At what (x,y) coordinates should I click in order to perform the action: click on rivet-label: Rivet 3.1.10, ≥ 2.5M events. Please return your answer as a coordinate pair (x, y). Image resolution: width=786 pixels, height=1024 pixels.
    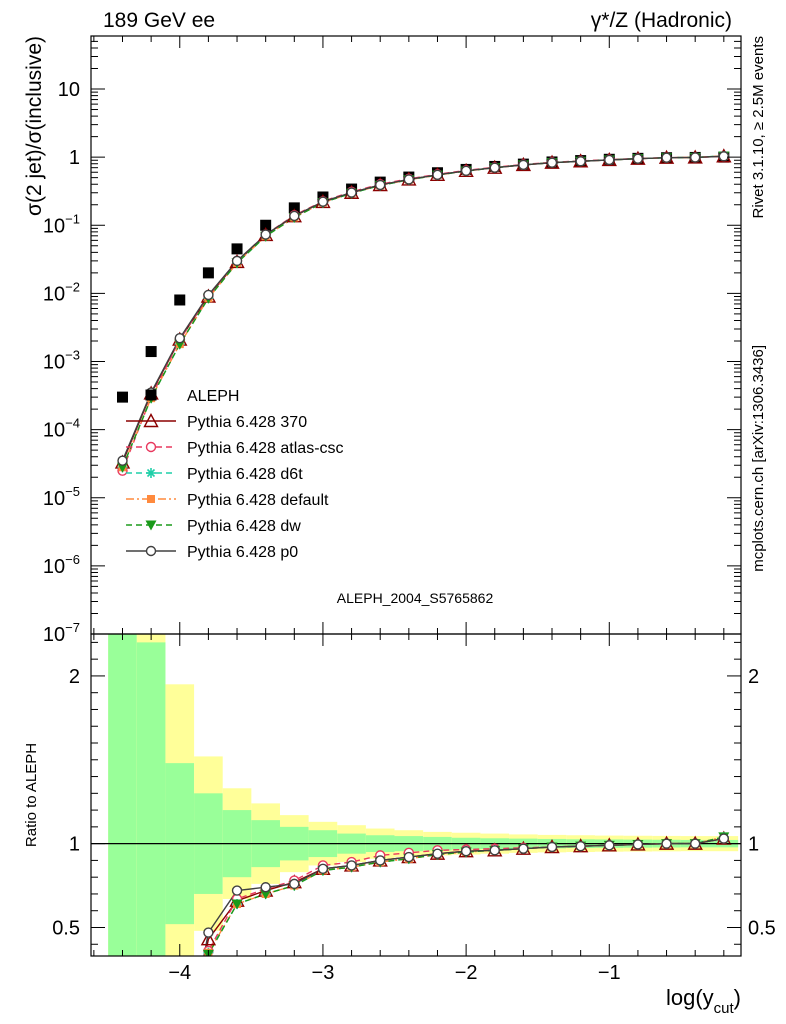
    Looking at the image, I should click on (758, 127).